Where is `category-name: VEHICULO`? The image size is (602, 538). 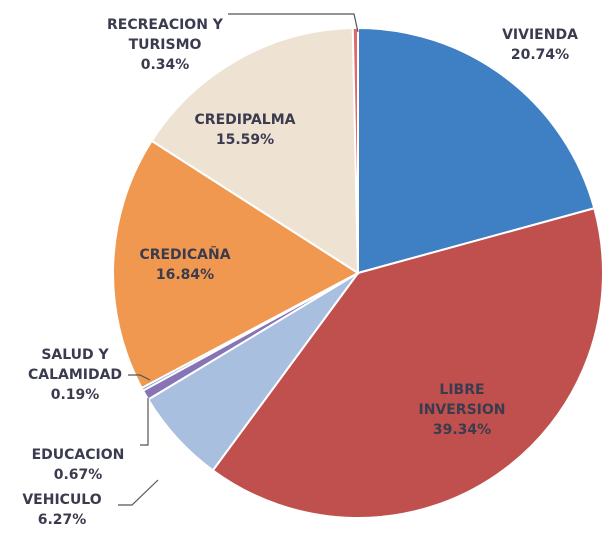
category-name: VEHICULO is located at coordinates (62, 500).